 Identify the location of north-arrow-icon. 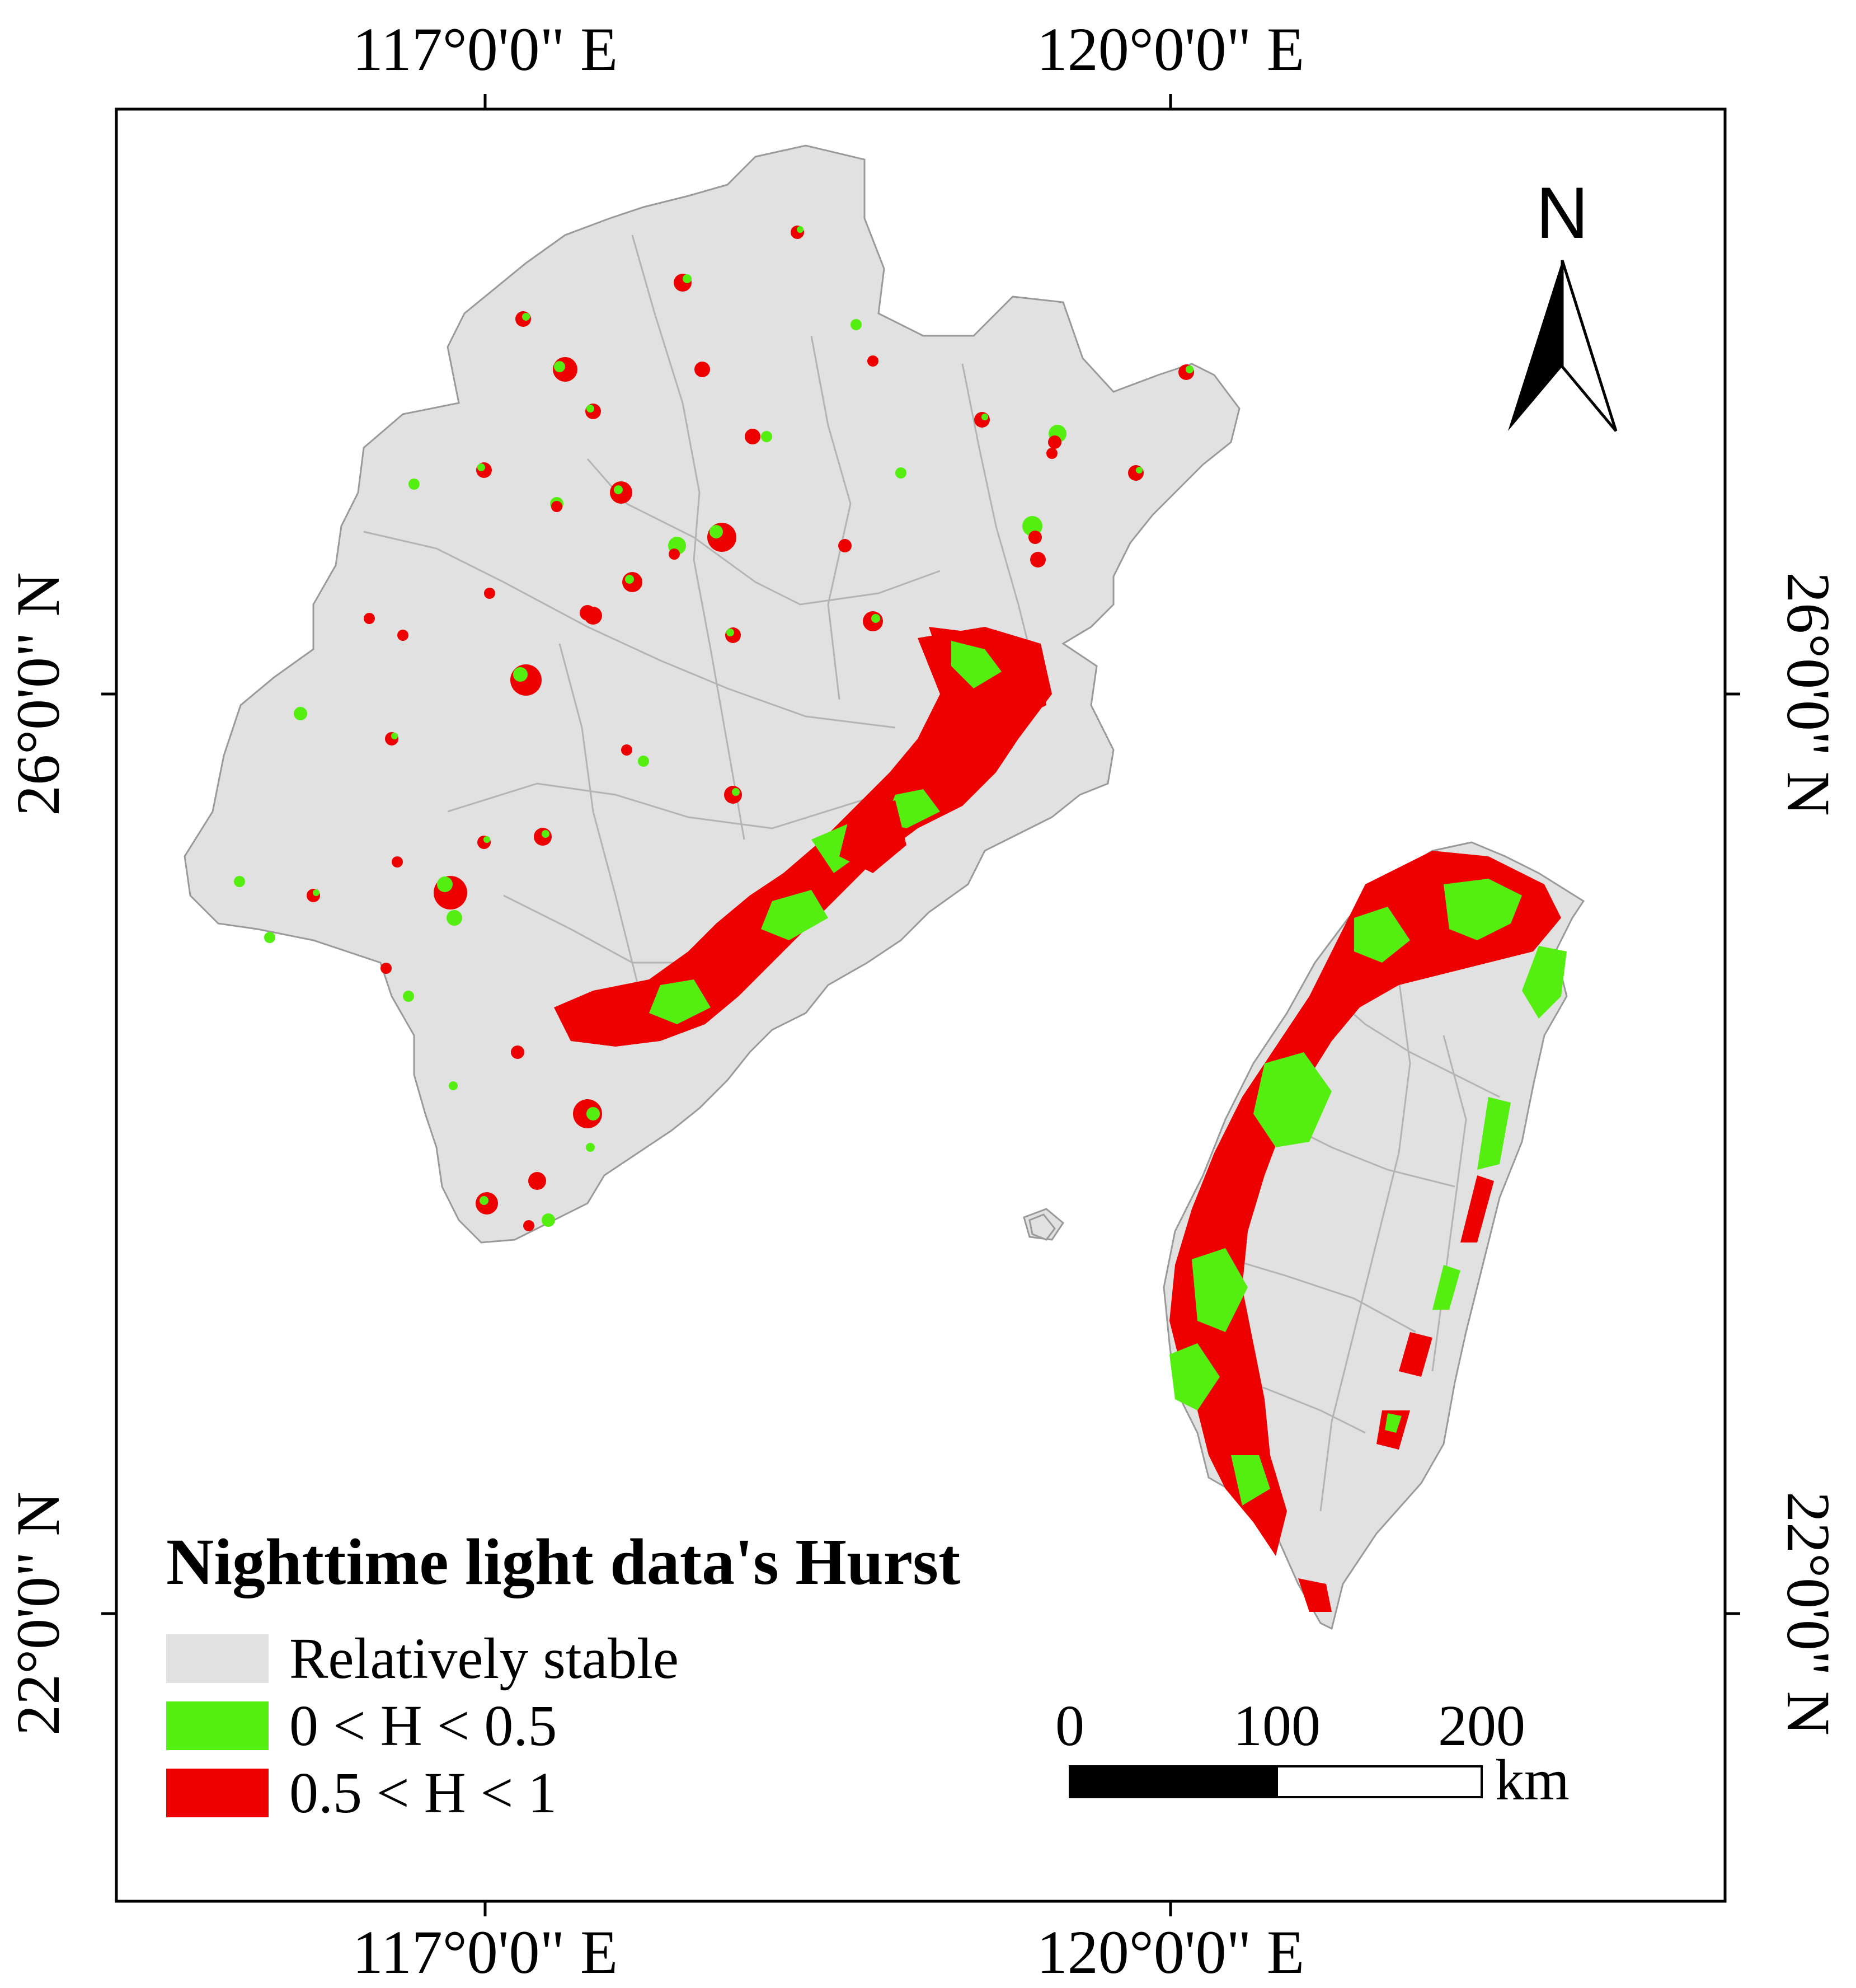
(1535, 345).